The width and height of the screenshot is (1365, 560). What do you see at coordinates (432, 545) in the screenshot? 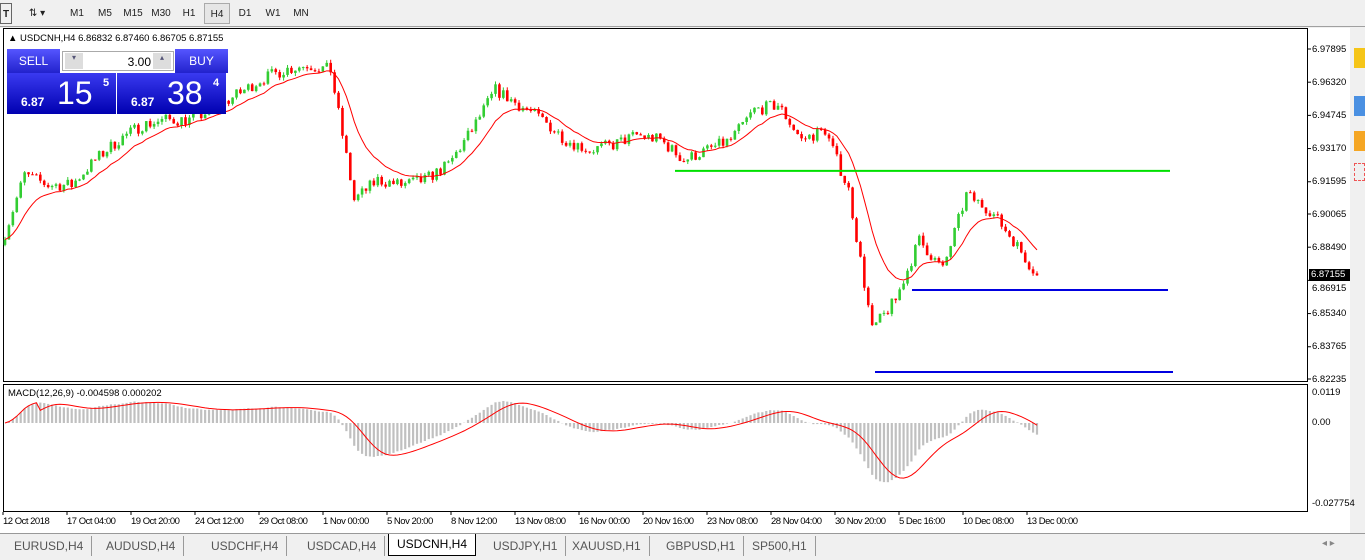
I see `tab-usdcnh-h4: USDCNH,H4` at bounding box center [432, 545].